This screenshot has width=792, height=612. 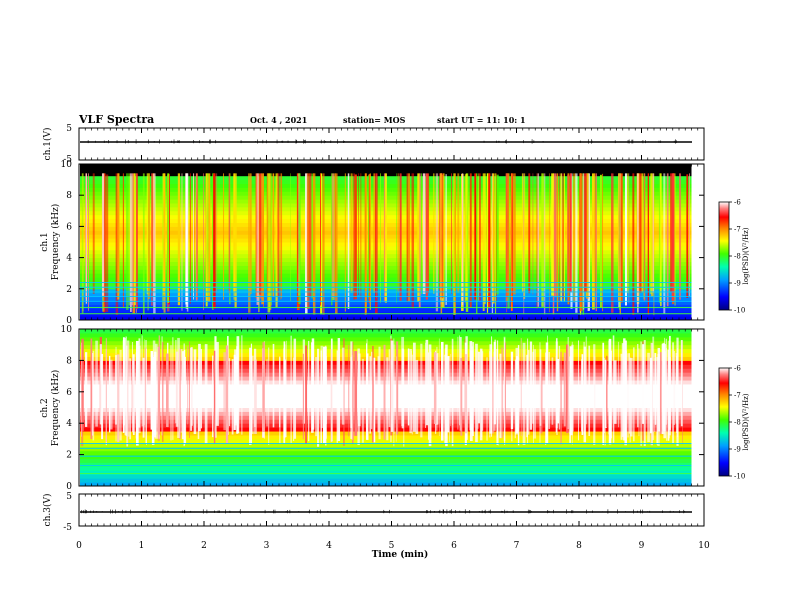 I want to click on x-tick-label: 8, so click(x=579, y=546).